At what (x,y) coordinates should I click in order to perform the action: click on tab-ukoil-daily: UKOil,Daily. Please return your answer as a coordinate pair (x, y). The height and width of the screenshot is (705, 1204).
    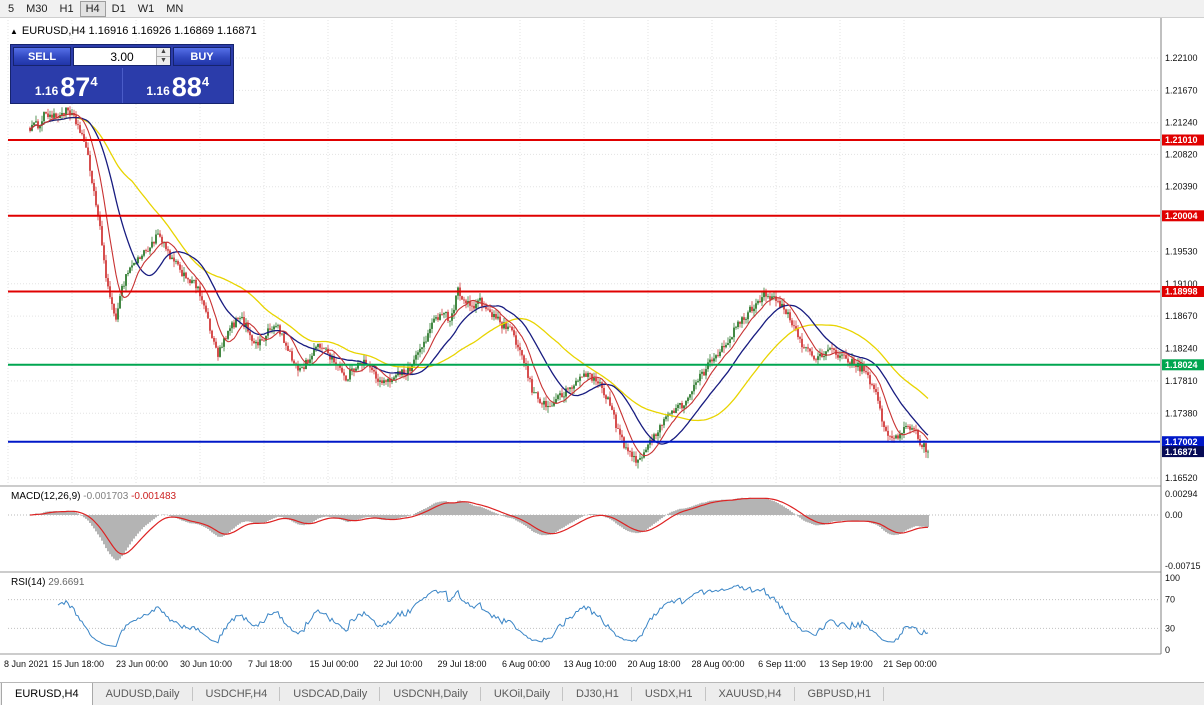
    Looking at the image, I should click on (522, 694).